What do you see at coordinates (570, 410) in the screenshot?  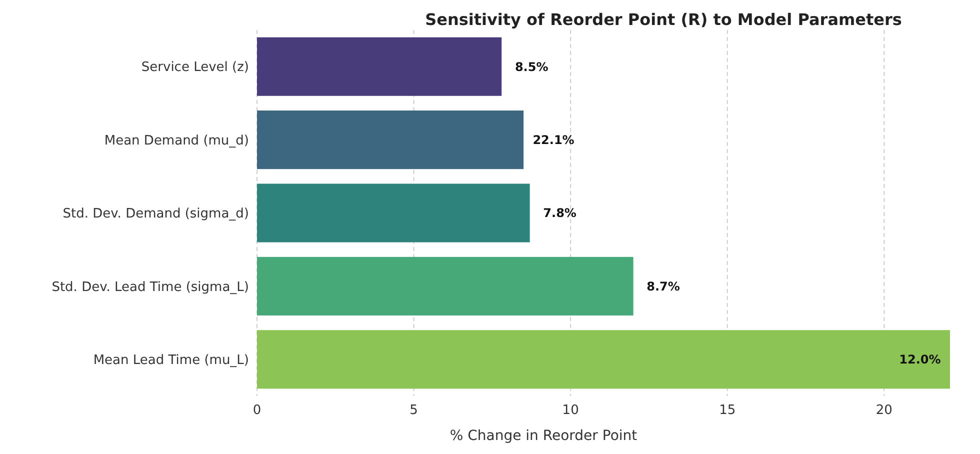 I see `x-tick-label: 10` at bounding box center [570, 410].